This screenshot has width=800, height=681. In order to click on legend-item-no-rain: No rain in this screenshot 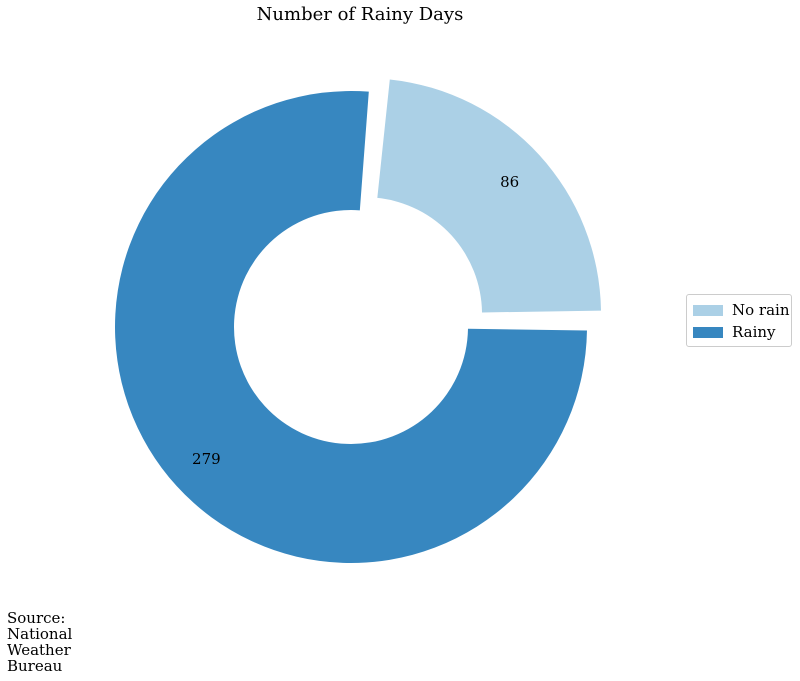, I will do `click(741, 310)`.